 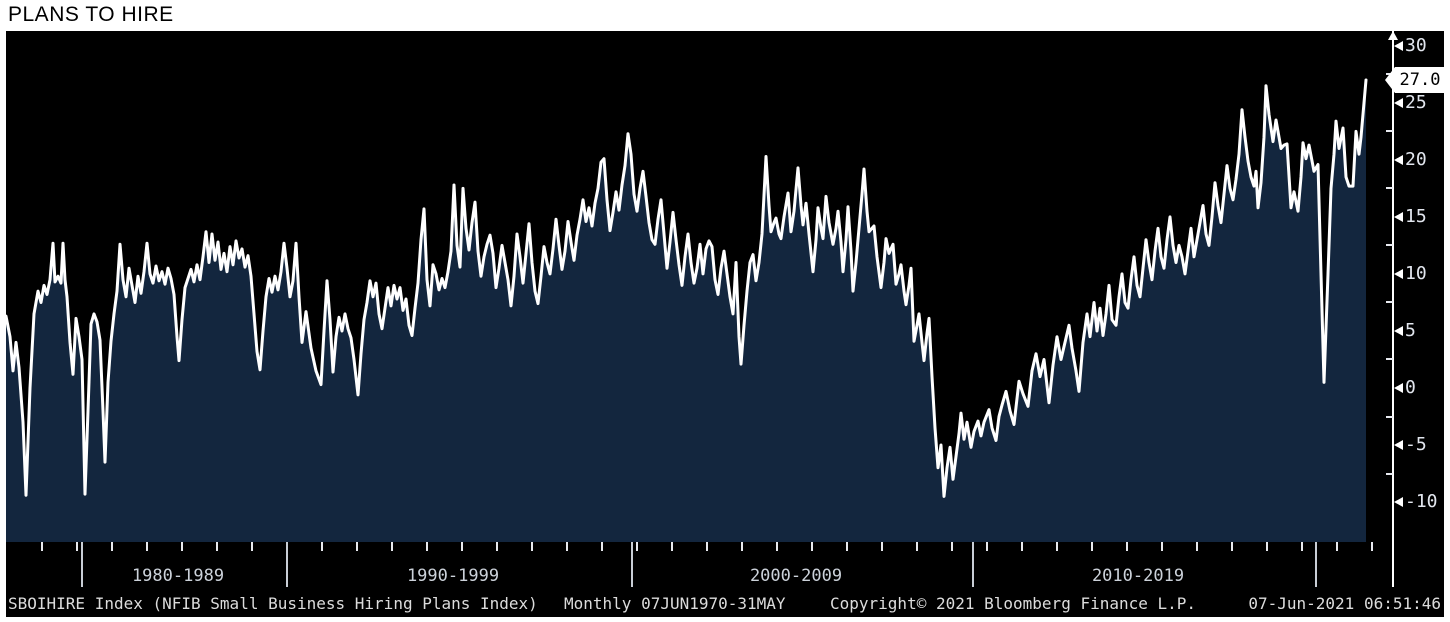 What do you see at coordinates (1416, 216) in the screenshot?
I see `y-tick-label: 15` at bounding box center [1416, 216].